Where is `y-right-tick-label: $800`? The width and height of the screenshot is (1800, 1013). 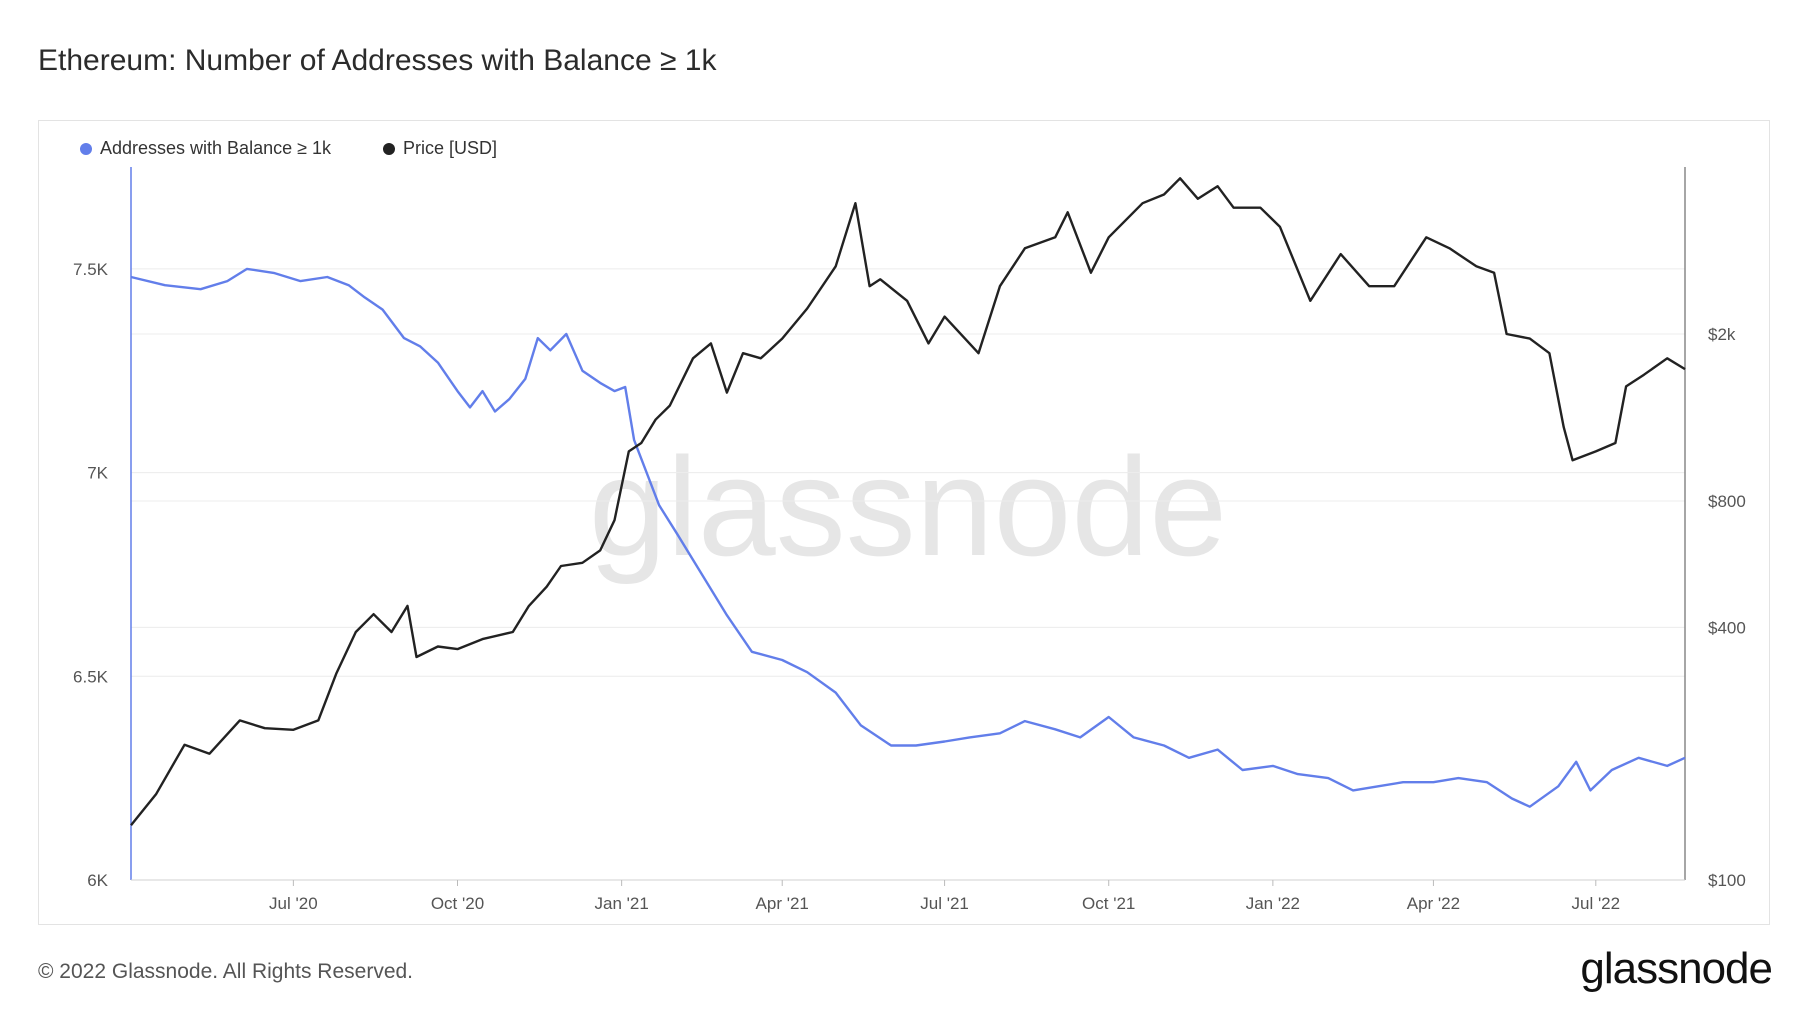
y-right-tick-label: $800 is located at coordinates (1727, 501).